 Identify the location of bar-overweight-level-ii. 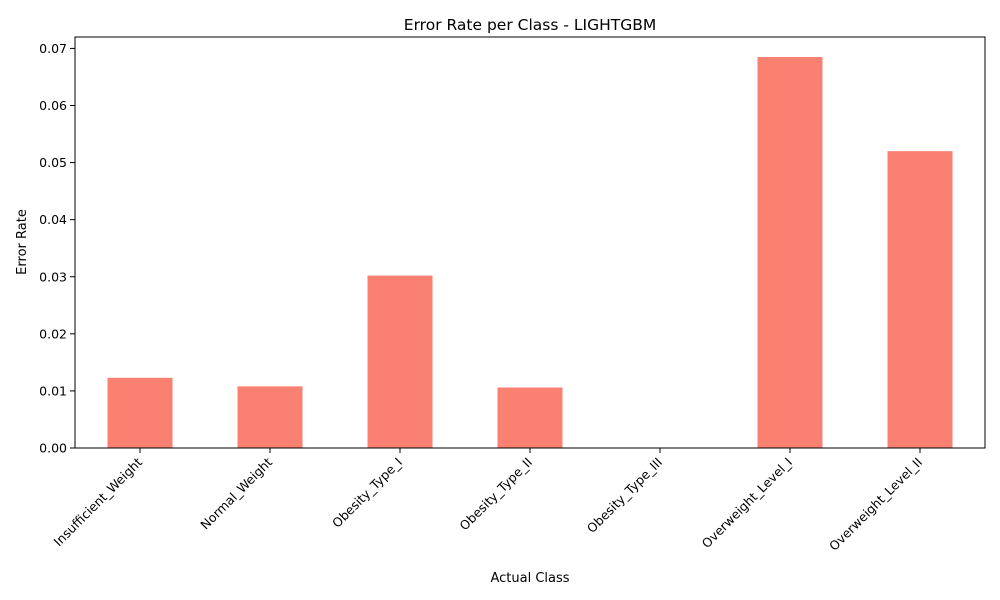
(920, 299).